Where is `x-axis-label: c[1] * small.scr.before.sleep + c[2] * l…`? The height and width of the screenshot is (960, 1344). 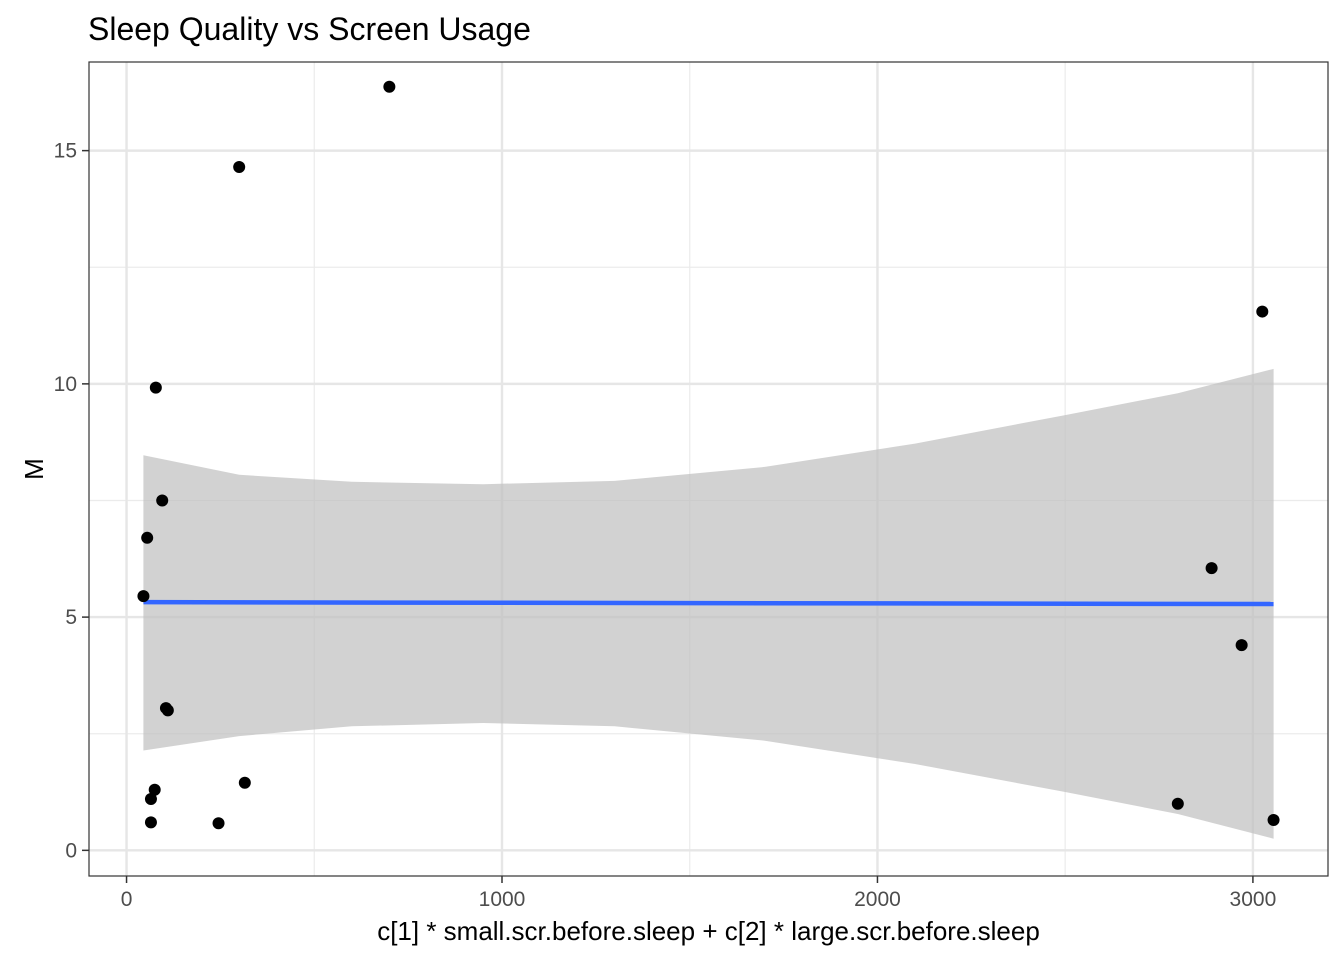 x-axis-label: c[1] * small.scr.before.sleep + c[2] * l… is located at coordinates (708, 931).